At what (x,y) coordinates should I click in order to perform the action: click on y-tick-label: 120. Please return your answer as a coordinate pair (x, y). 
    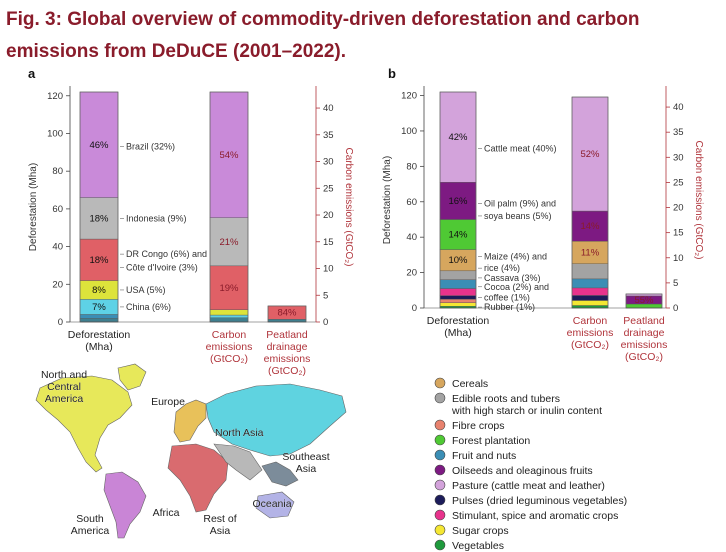
    Looking at the image, I should click on (409, 96).